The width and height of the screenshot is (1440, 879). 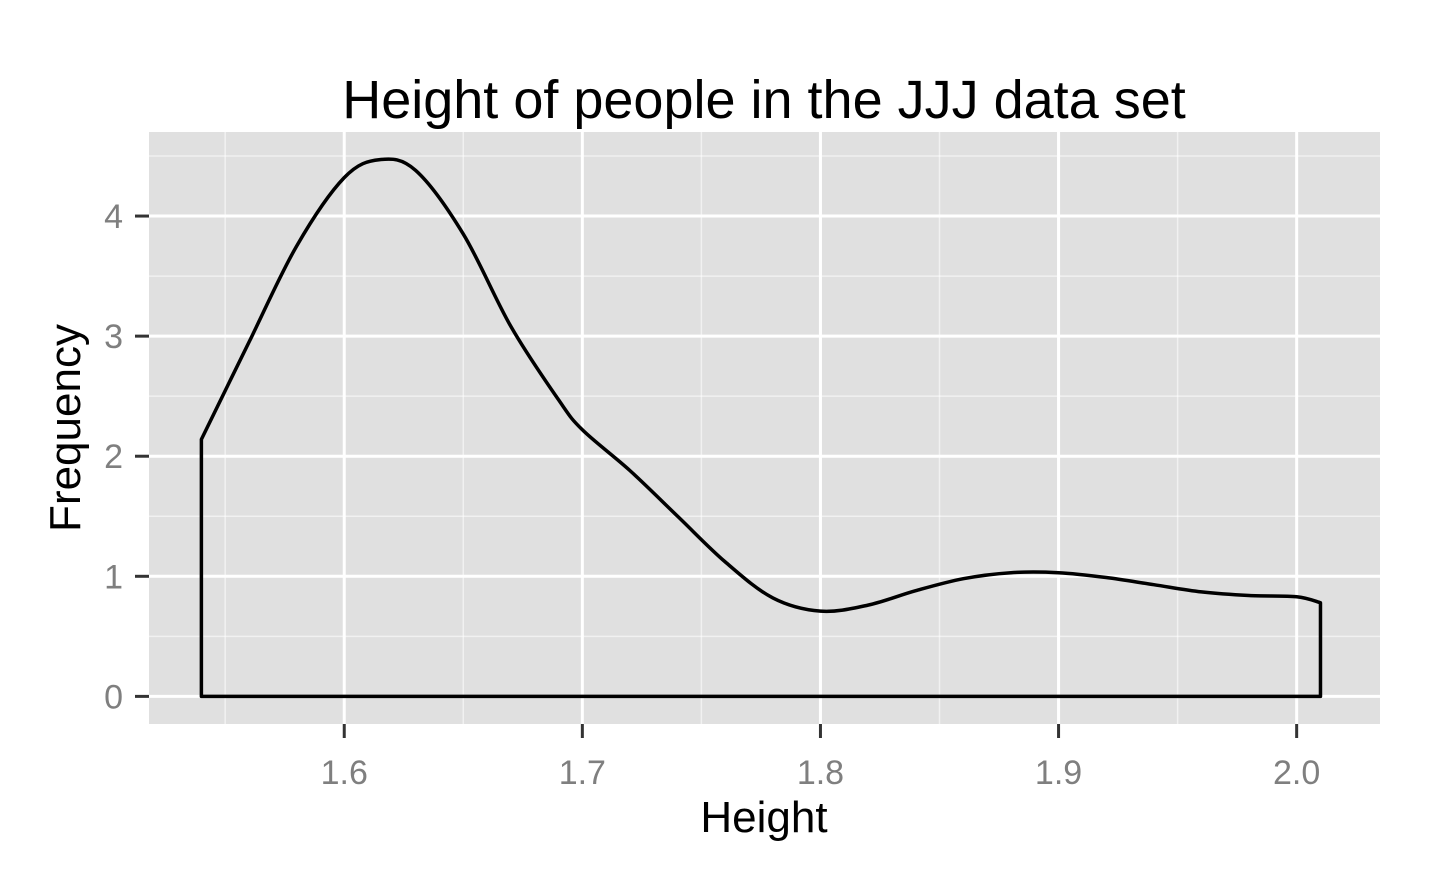 What do you see at coordinates (65, 428) in the screenshot?
I see `y-axis-title: Frequency` at bounding box center [65, 428].